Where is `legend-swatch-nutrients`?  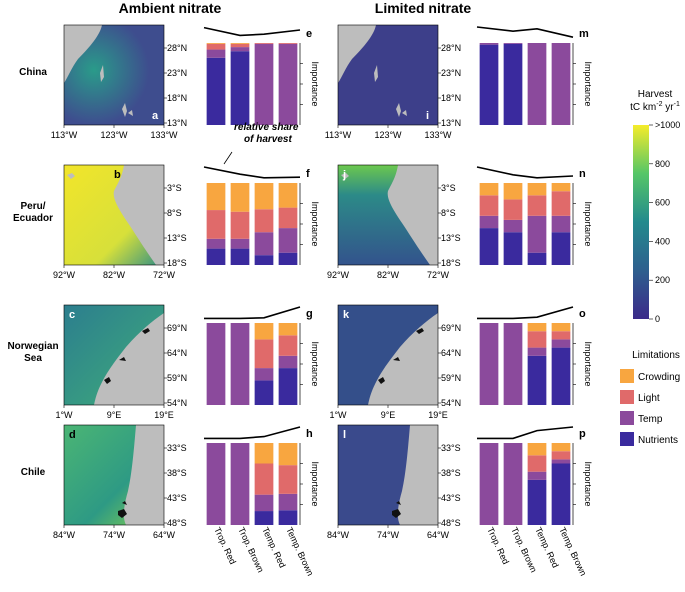
legend-swatch-nutrients is located at coordinates (627, 439).